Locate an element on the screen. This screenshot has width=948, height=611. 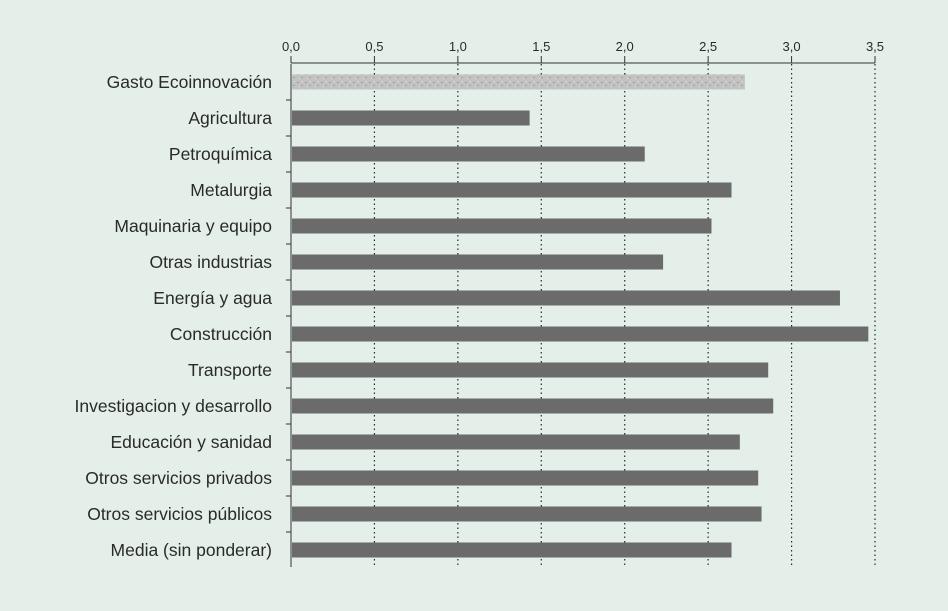
x-tick-label: 2,0 is located at coordinates (625, 46).